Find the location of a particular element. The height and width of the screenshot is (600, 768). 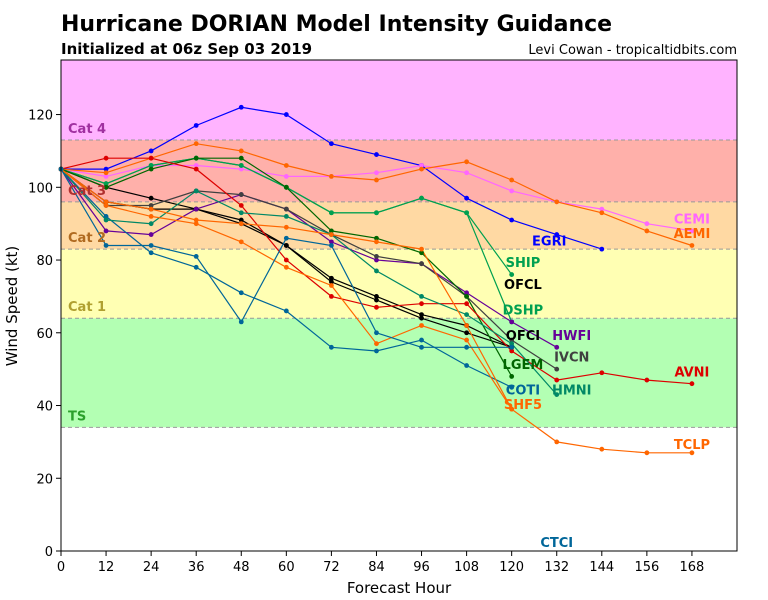

y-tick-label: 0 is located at coordinates (49, 552).